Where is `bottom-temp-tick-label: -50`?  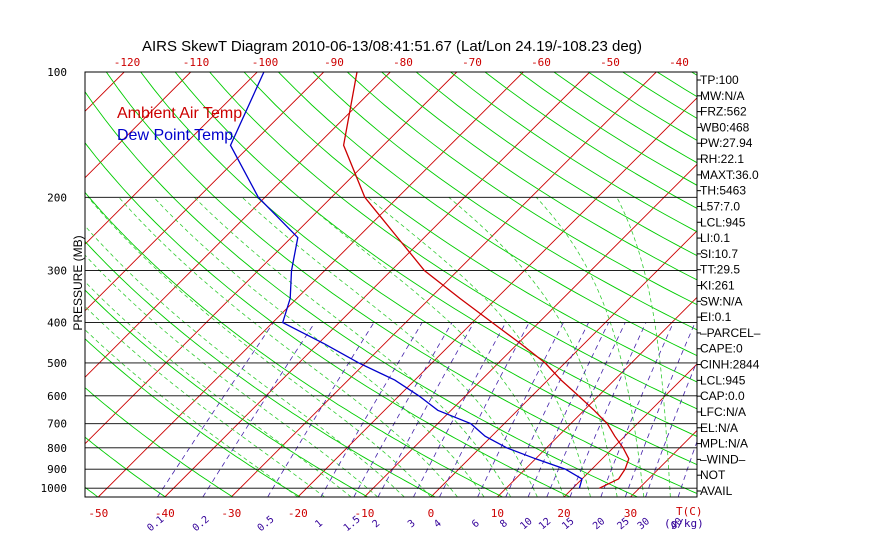
bottom-temp-tick-label: -50 is located at coordinates (98, 513).